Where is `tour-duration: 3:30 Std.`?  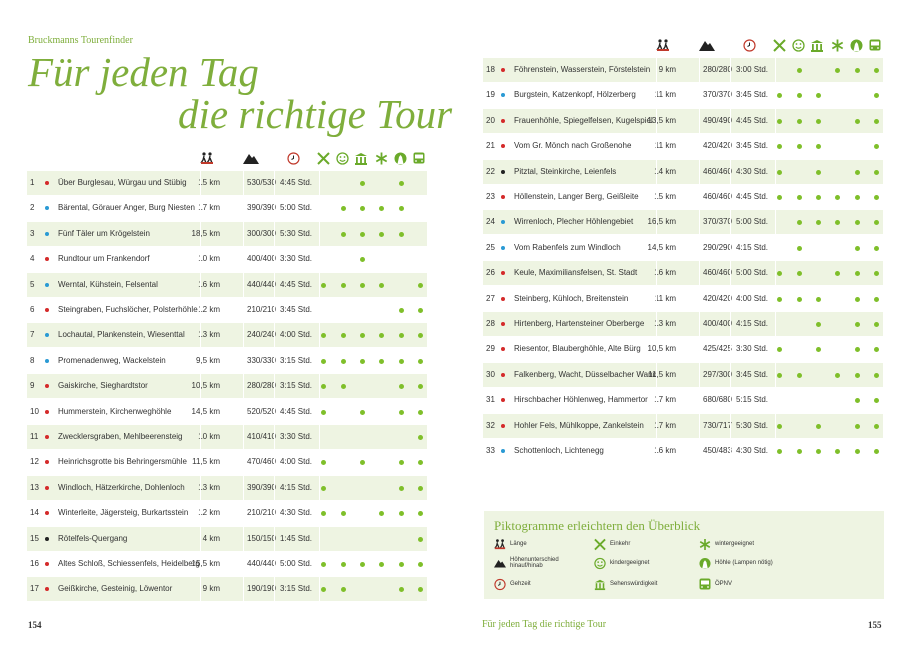 tour-duration: 3:30 Std. is located at coordinates (752, 349).